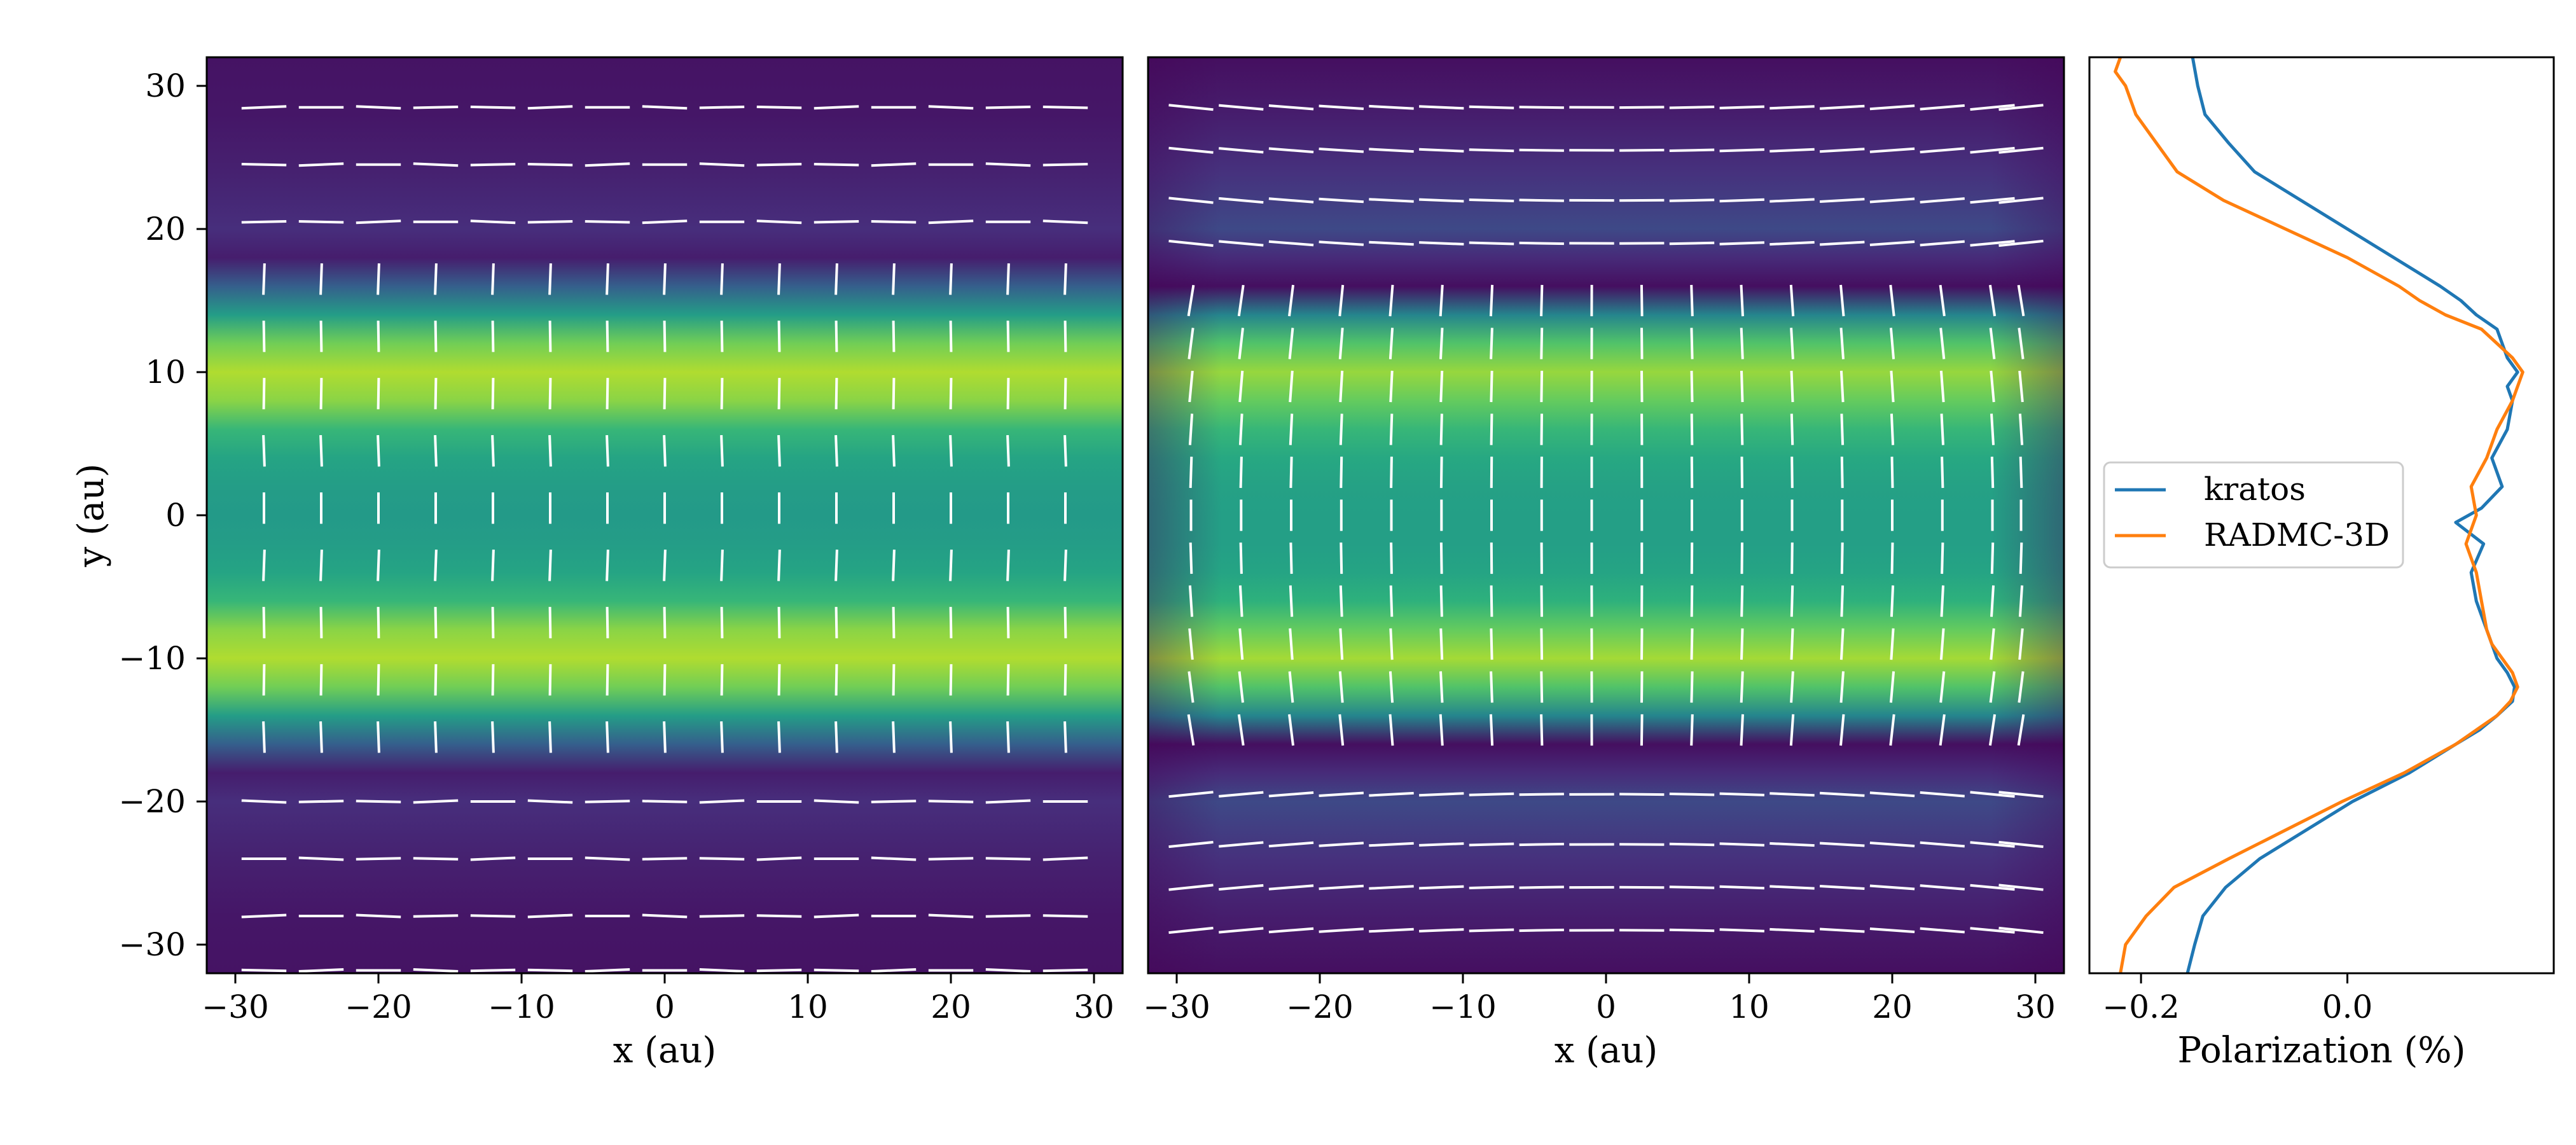 The height and width of the screenshot is (1145, 2576). What do you see at coordinates (521, 1007) in the screenshot?
I see `left-x-tick-label: −10` at bounding box center [521, 1007].